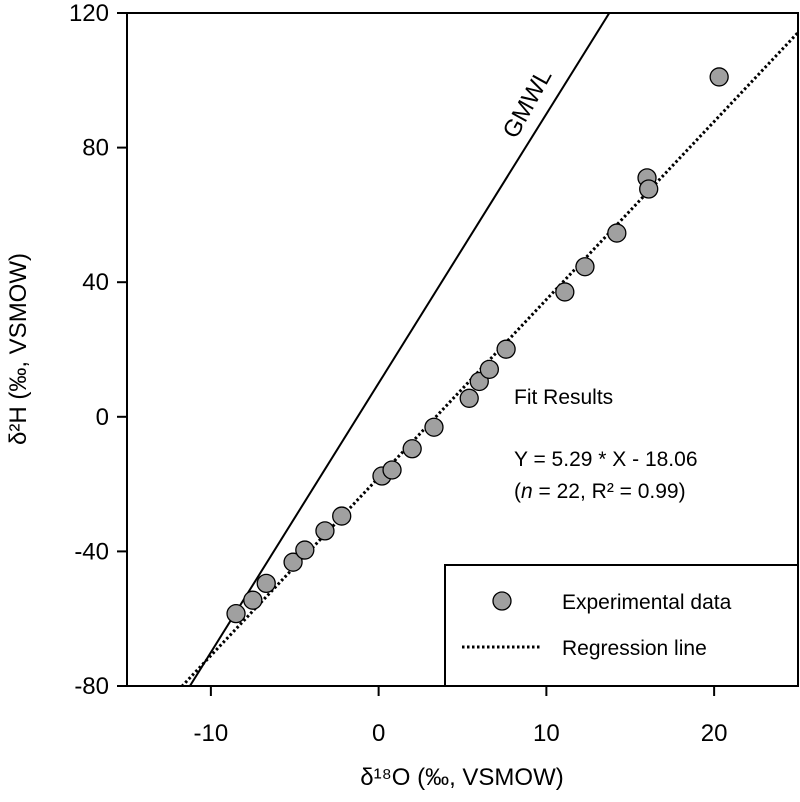  What do you see at coordinates (527, 491) in the screenshot?
I see `fit-stats-n: n` at bounding box center [527, 491].